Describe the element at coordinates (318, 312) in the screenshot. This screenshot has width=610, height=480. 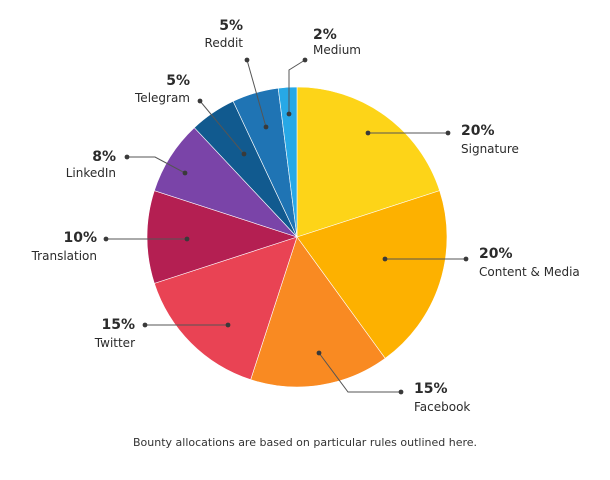
I see `pie-slice-facebook` at that location.